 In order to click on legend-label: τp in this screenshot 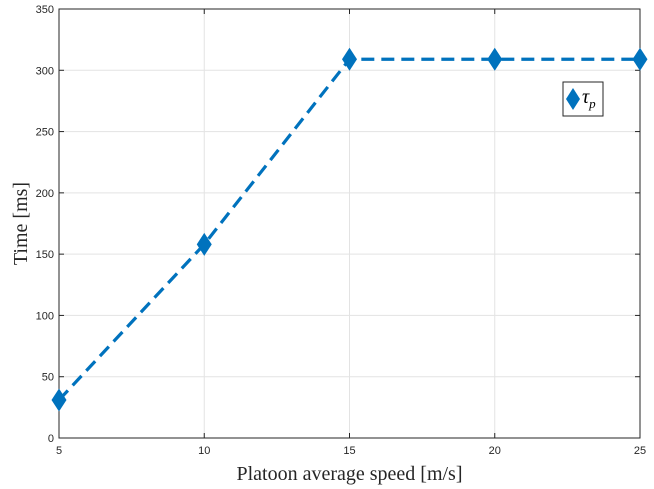, I will do `click(589, 98)`.